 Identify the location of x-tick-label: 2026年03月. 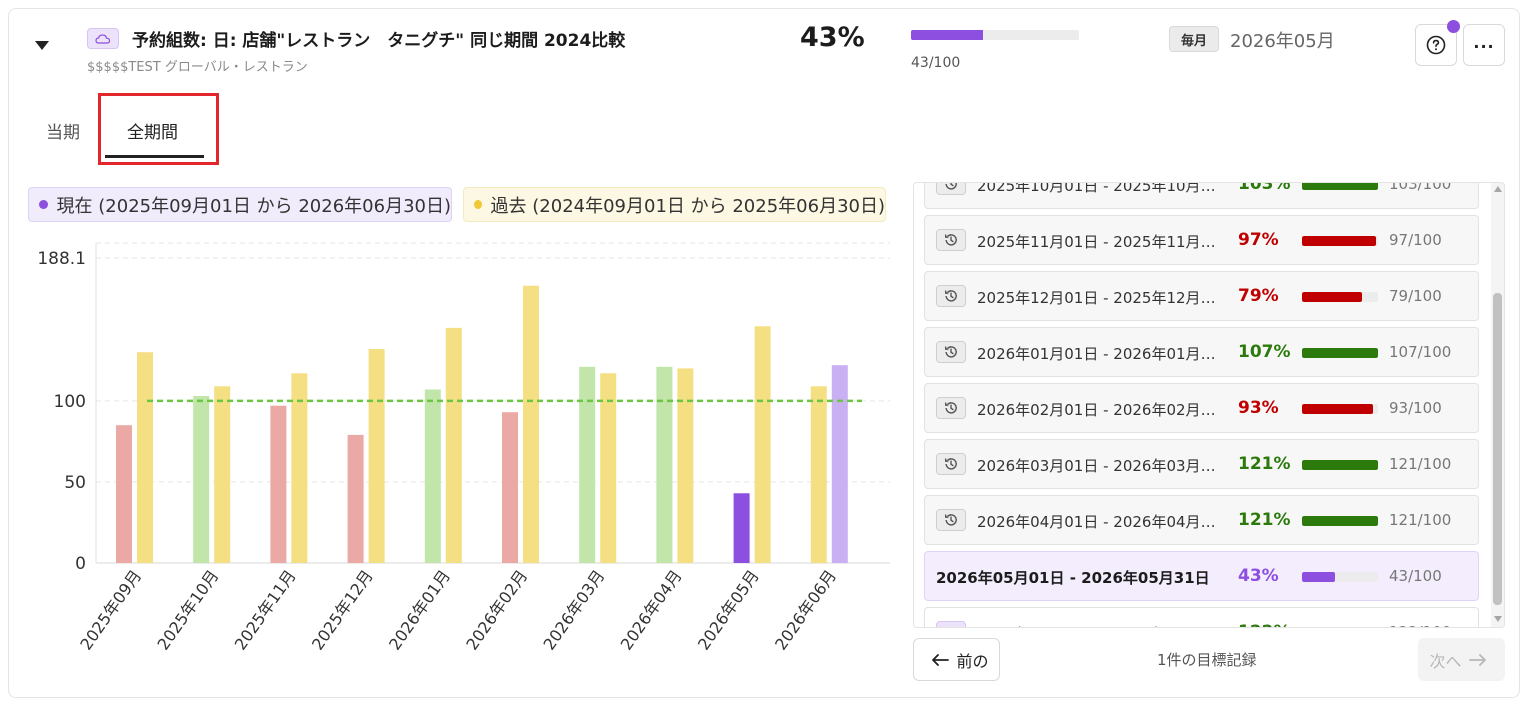
(574, 609).